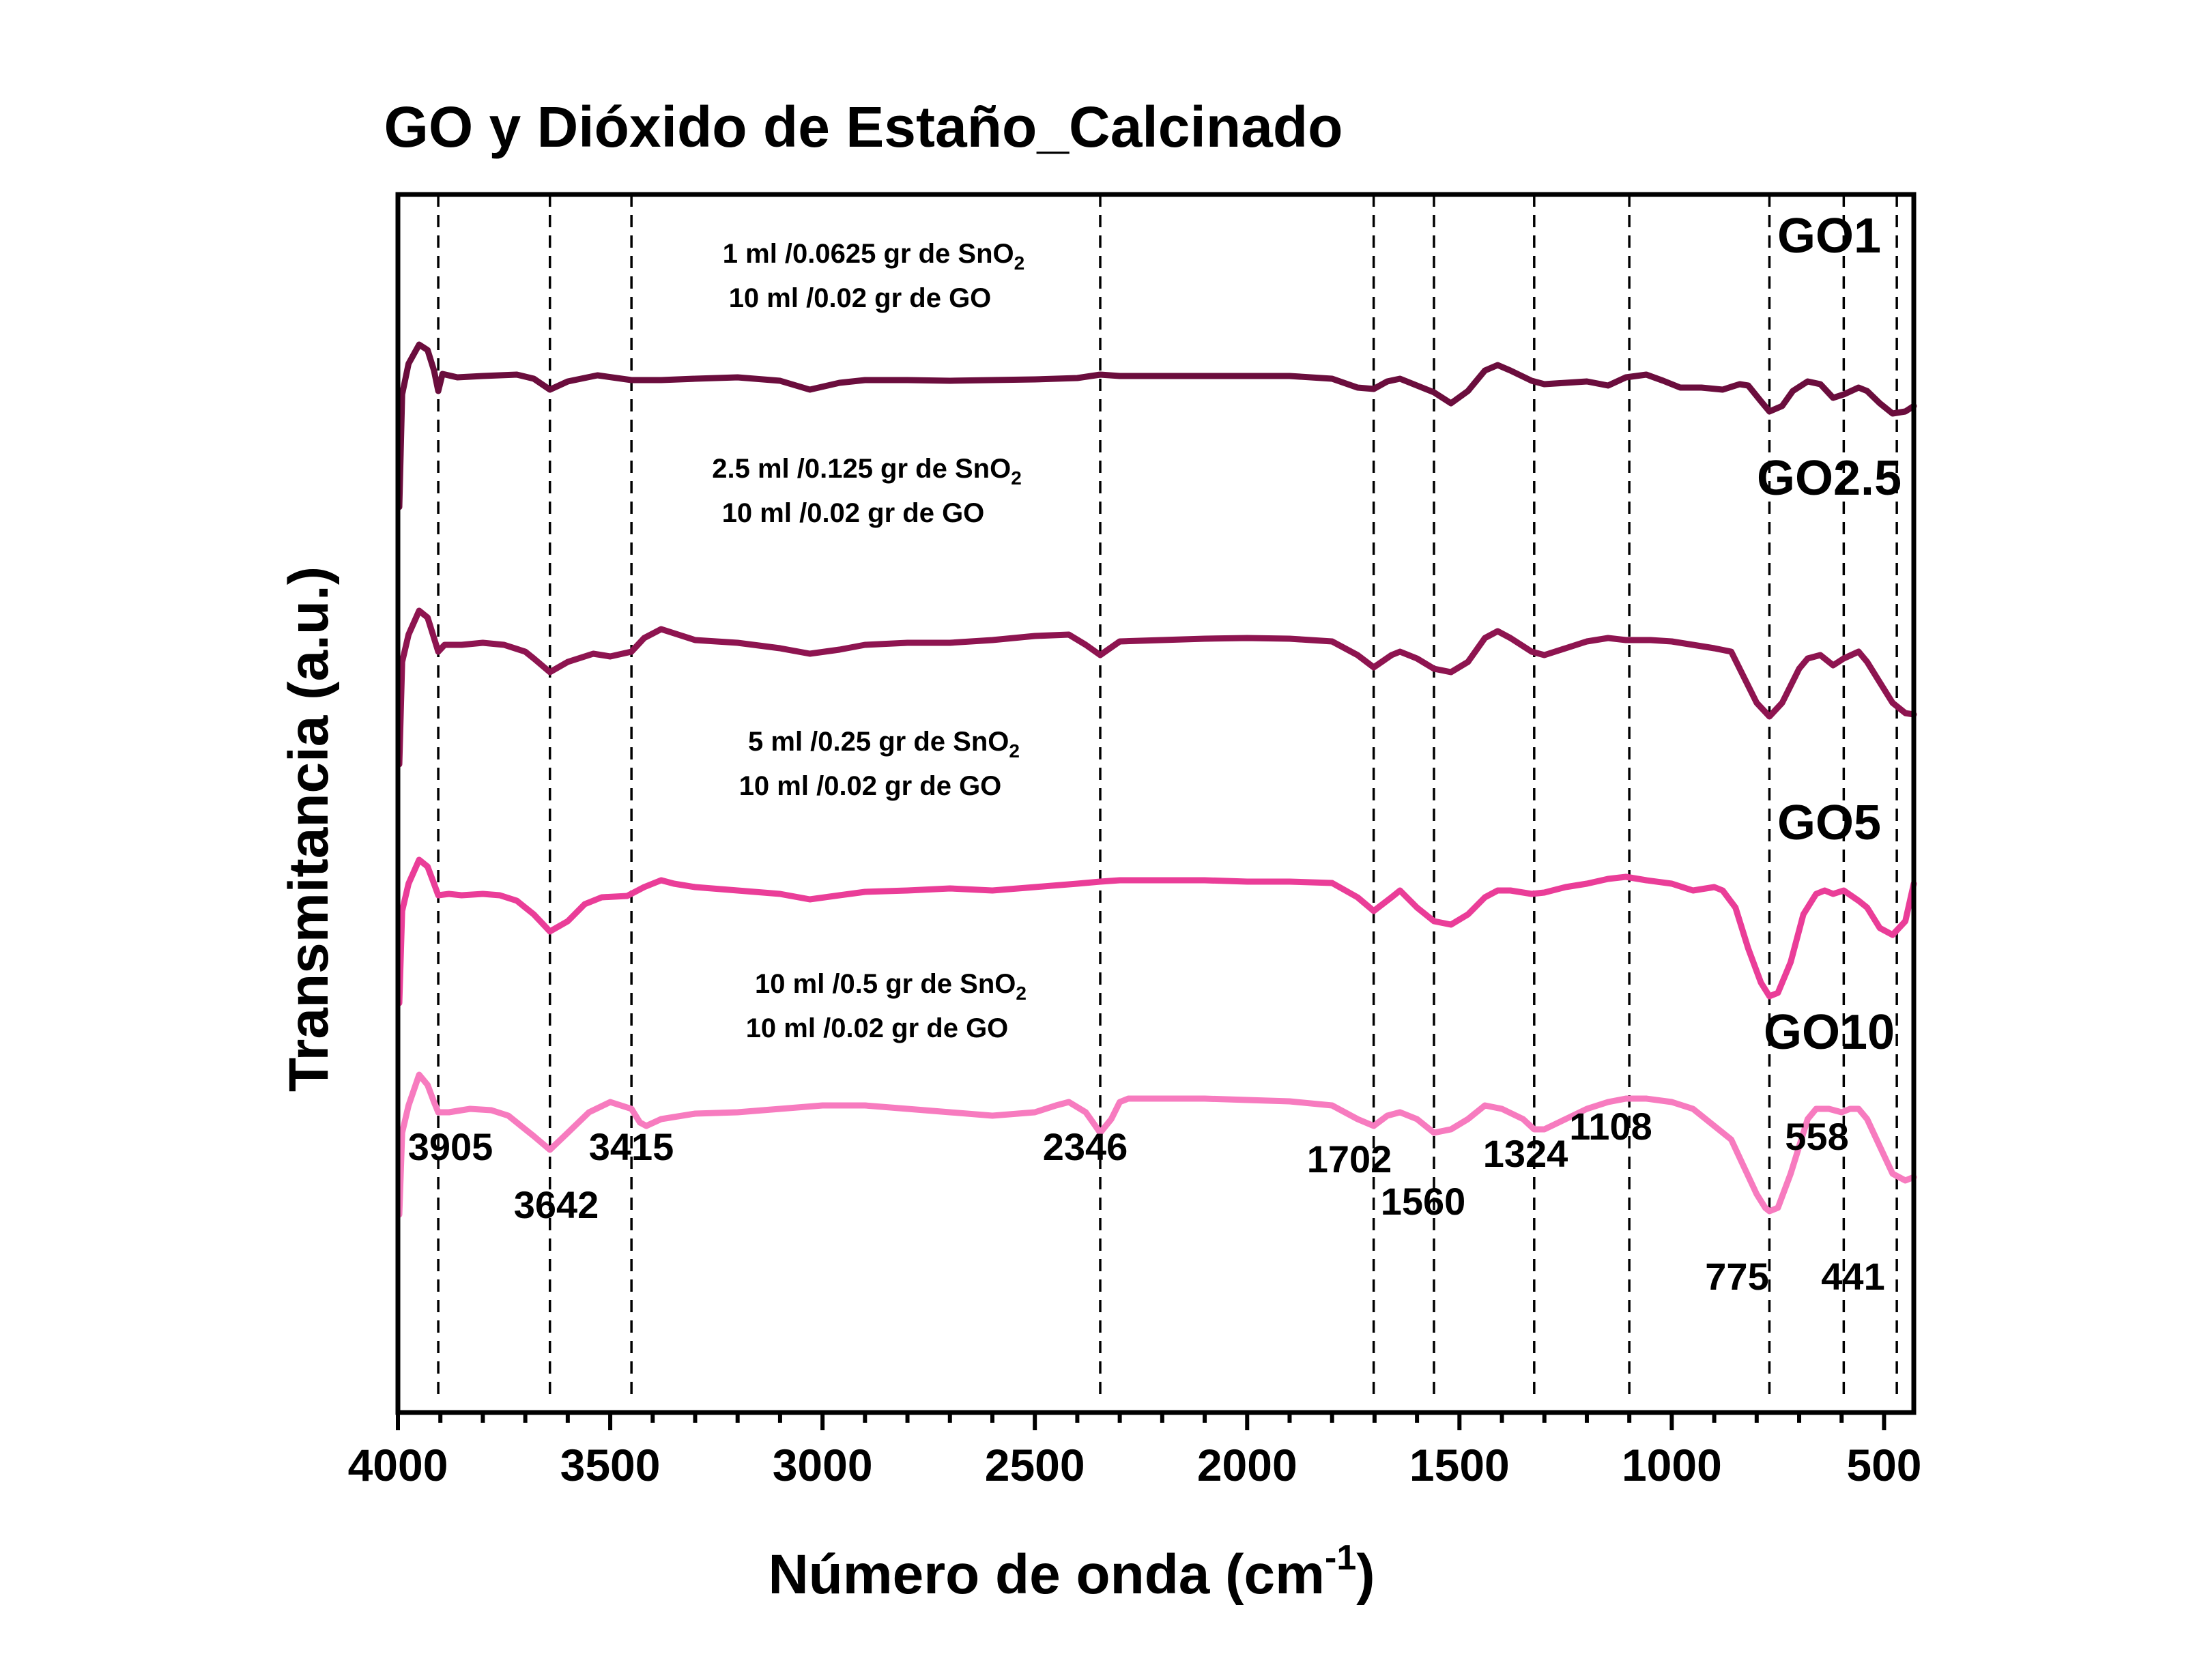  Describe the element at coordinates (398, 1465) in the screenshot. I see `x-tick-label: 4000` at that location.